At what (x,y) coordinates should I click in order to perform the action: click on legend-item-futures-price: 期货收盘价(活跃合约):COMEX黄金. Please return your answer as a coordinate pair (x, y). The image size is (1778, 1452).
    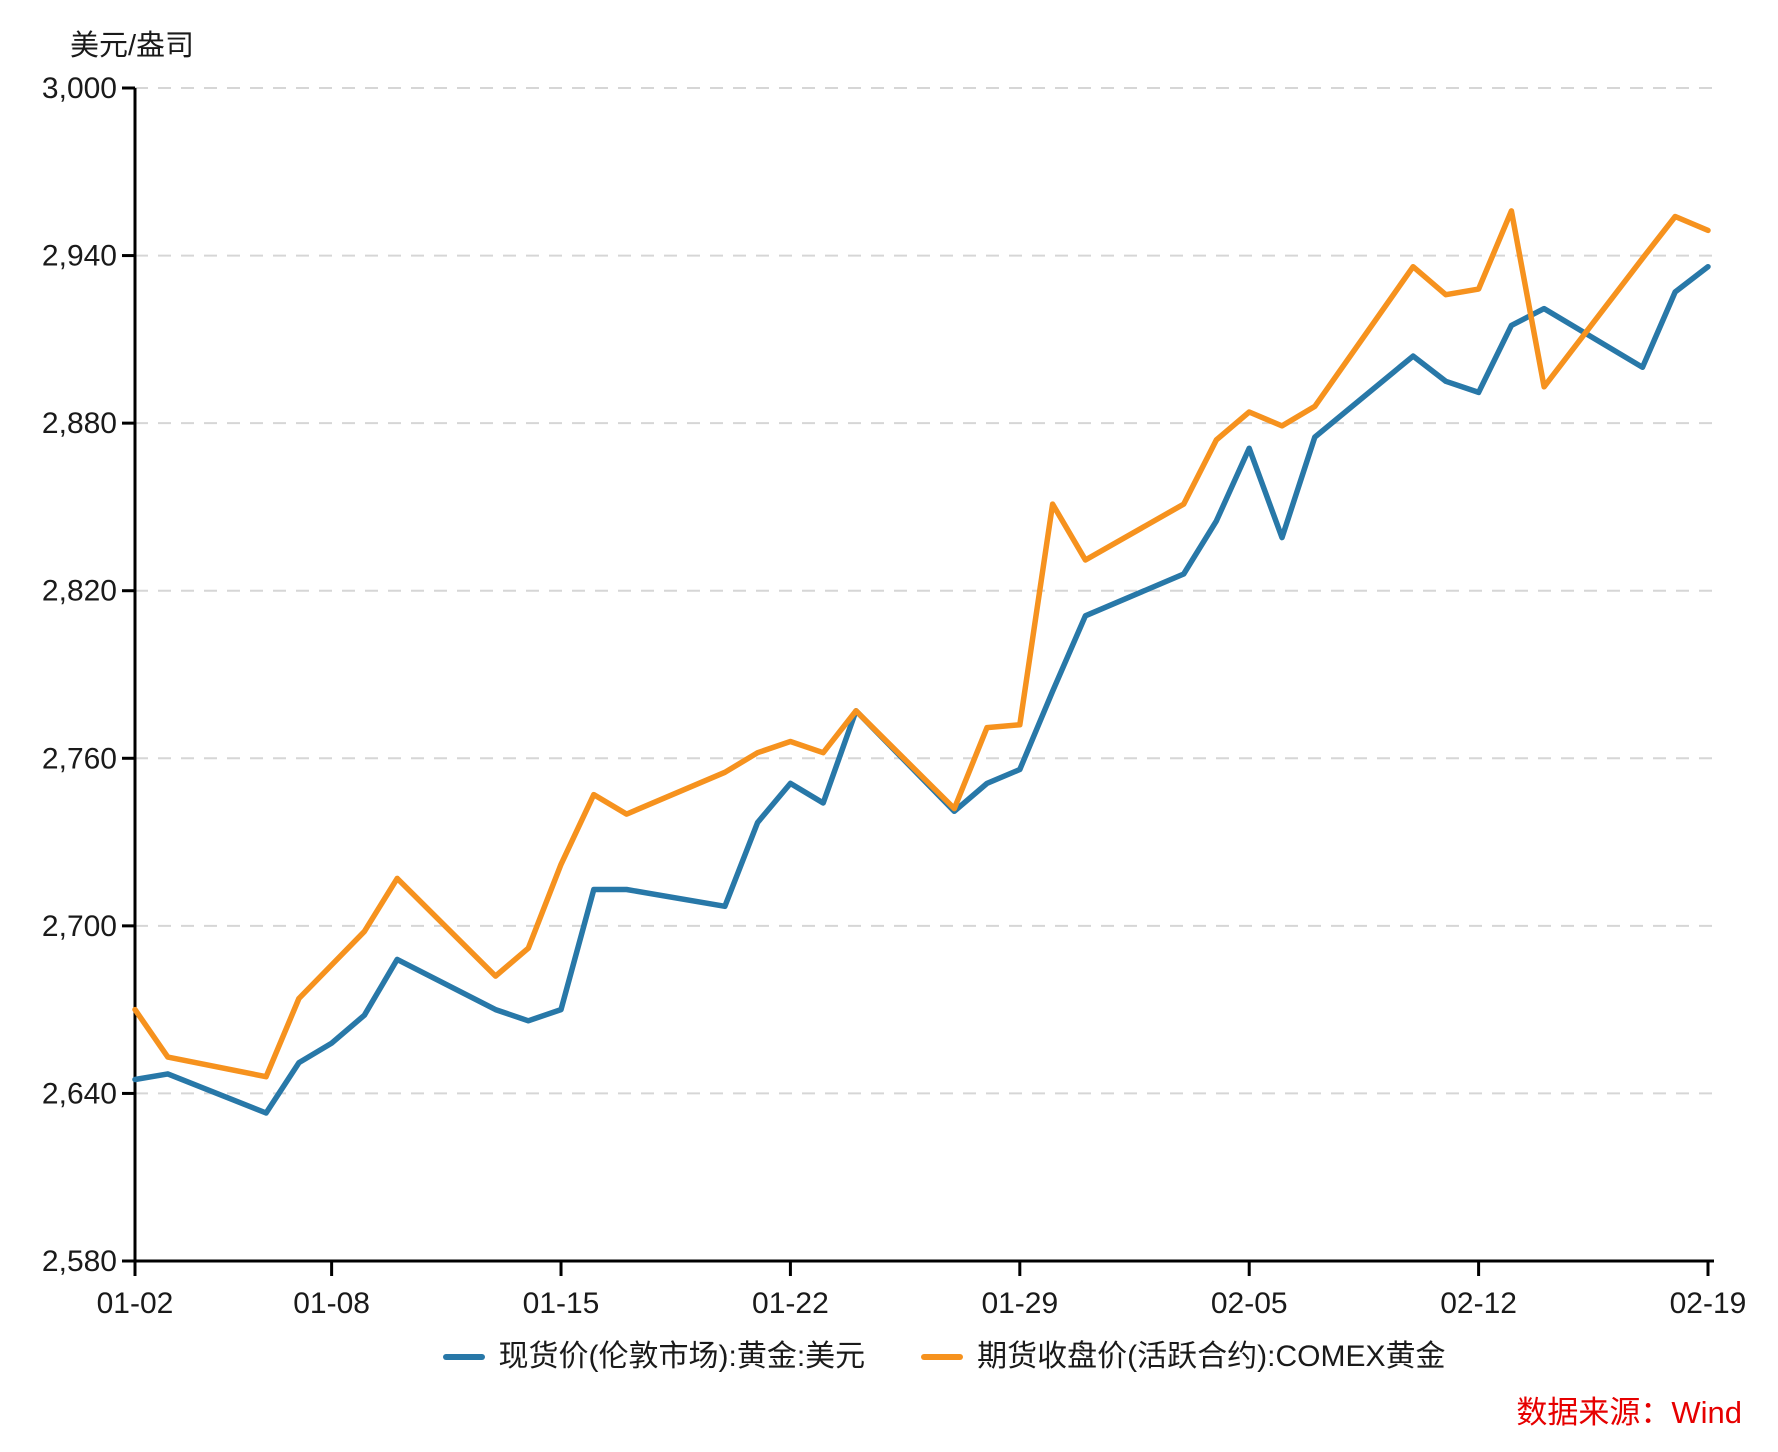
    Looking at the image, I should click on (1183, 1357).